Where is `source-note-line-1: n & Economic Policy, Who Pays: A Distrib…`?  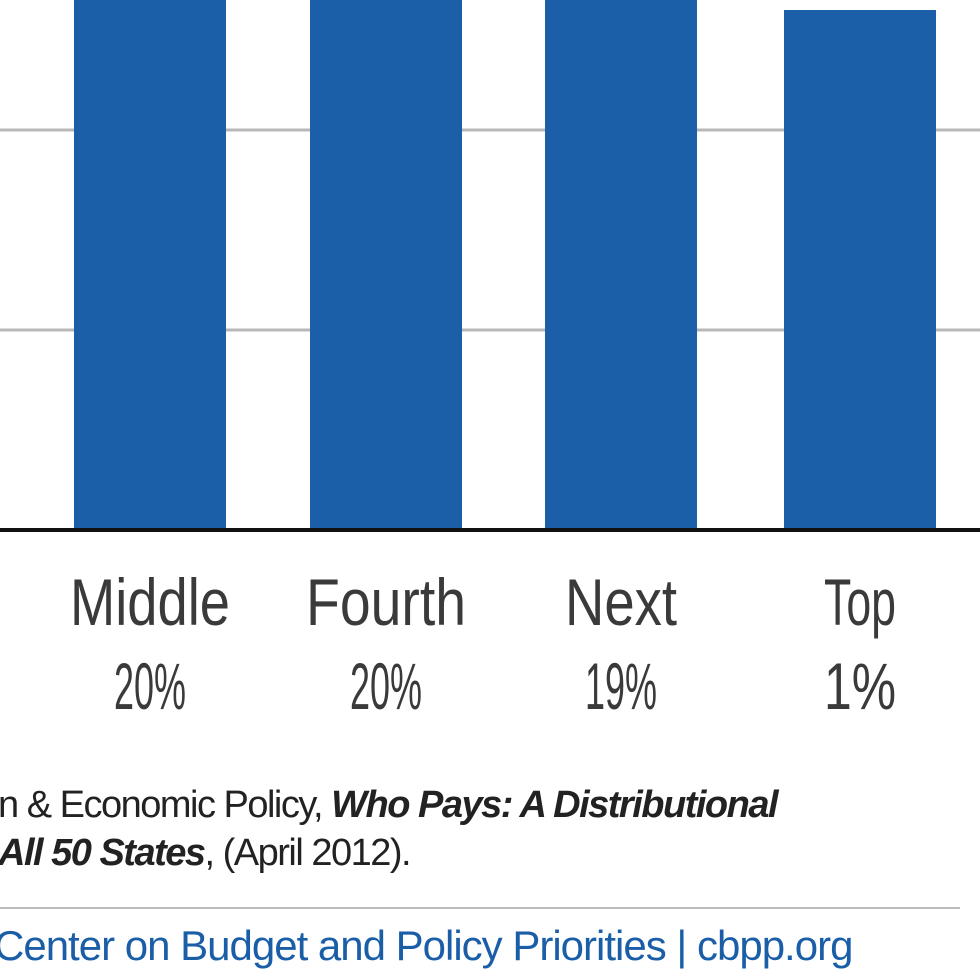 source-note-line-1: n & Economic Policy, Who Pays: A Distrib… is located at coordinates (389, 805).